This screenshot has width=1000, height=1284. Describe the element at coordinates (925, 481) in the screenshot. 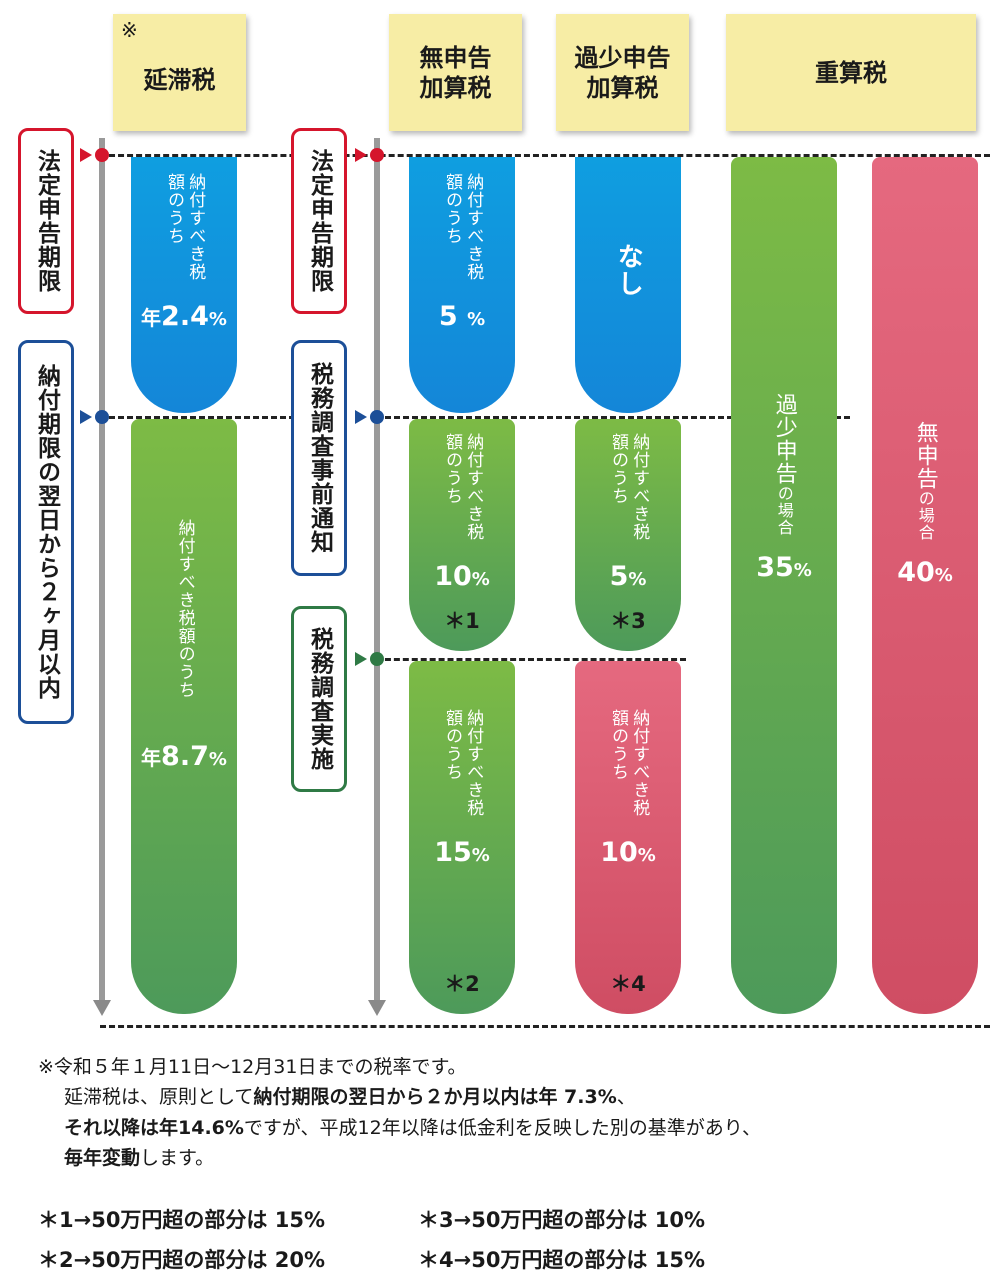

I see `jusan-mu-text: 無申告の場合` at that location.